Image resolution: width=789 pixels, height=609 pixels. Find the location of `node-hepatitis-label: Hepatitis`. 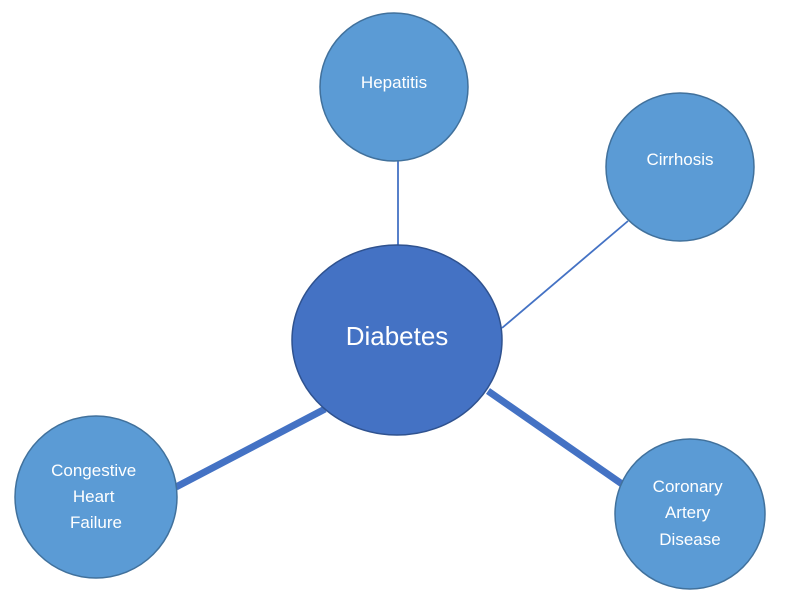

node-hepatitis-label: Hepatitis is located at coordinates (394, 82).